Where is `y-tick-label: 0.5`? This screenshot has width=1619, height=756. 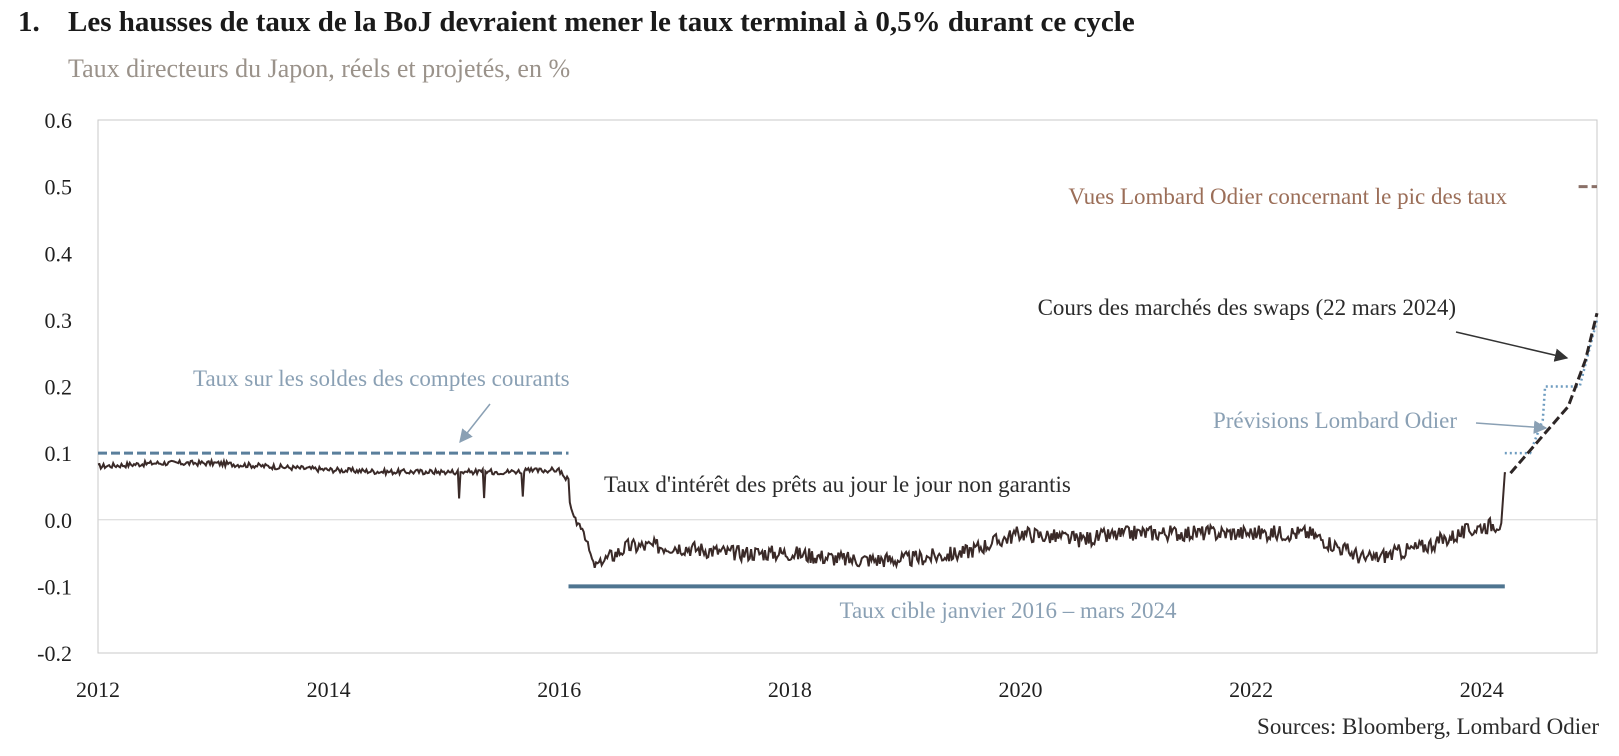
y-tick-label: 0.5 is located at coordinates (59, 187).